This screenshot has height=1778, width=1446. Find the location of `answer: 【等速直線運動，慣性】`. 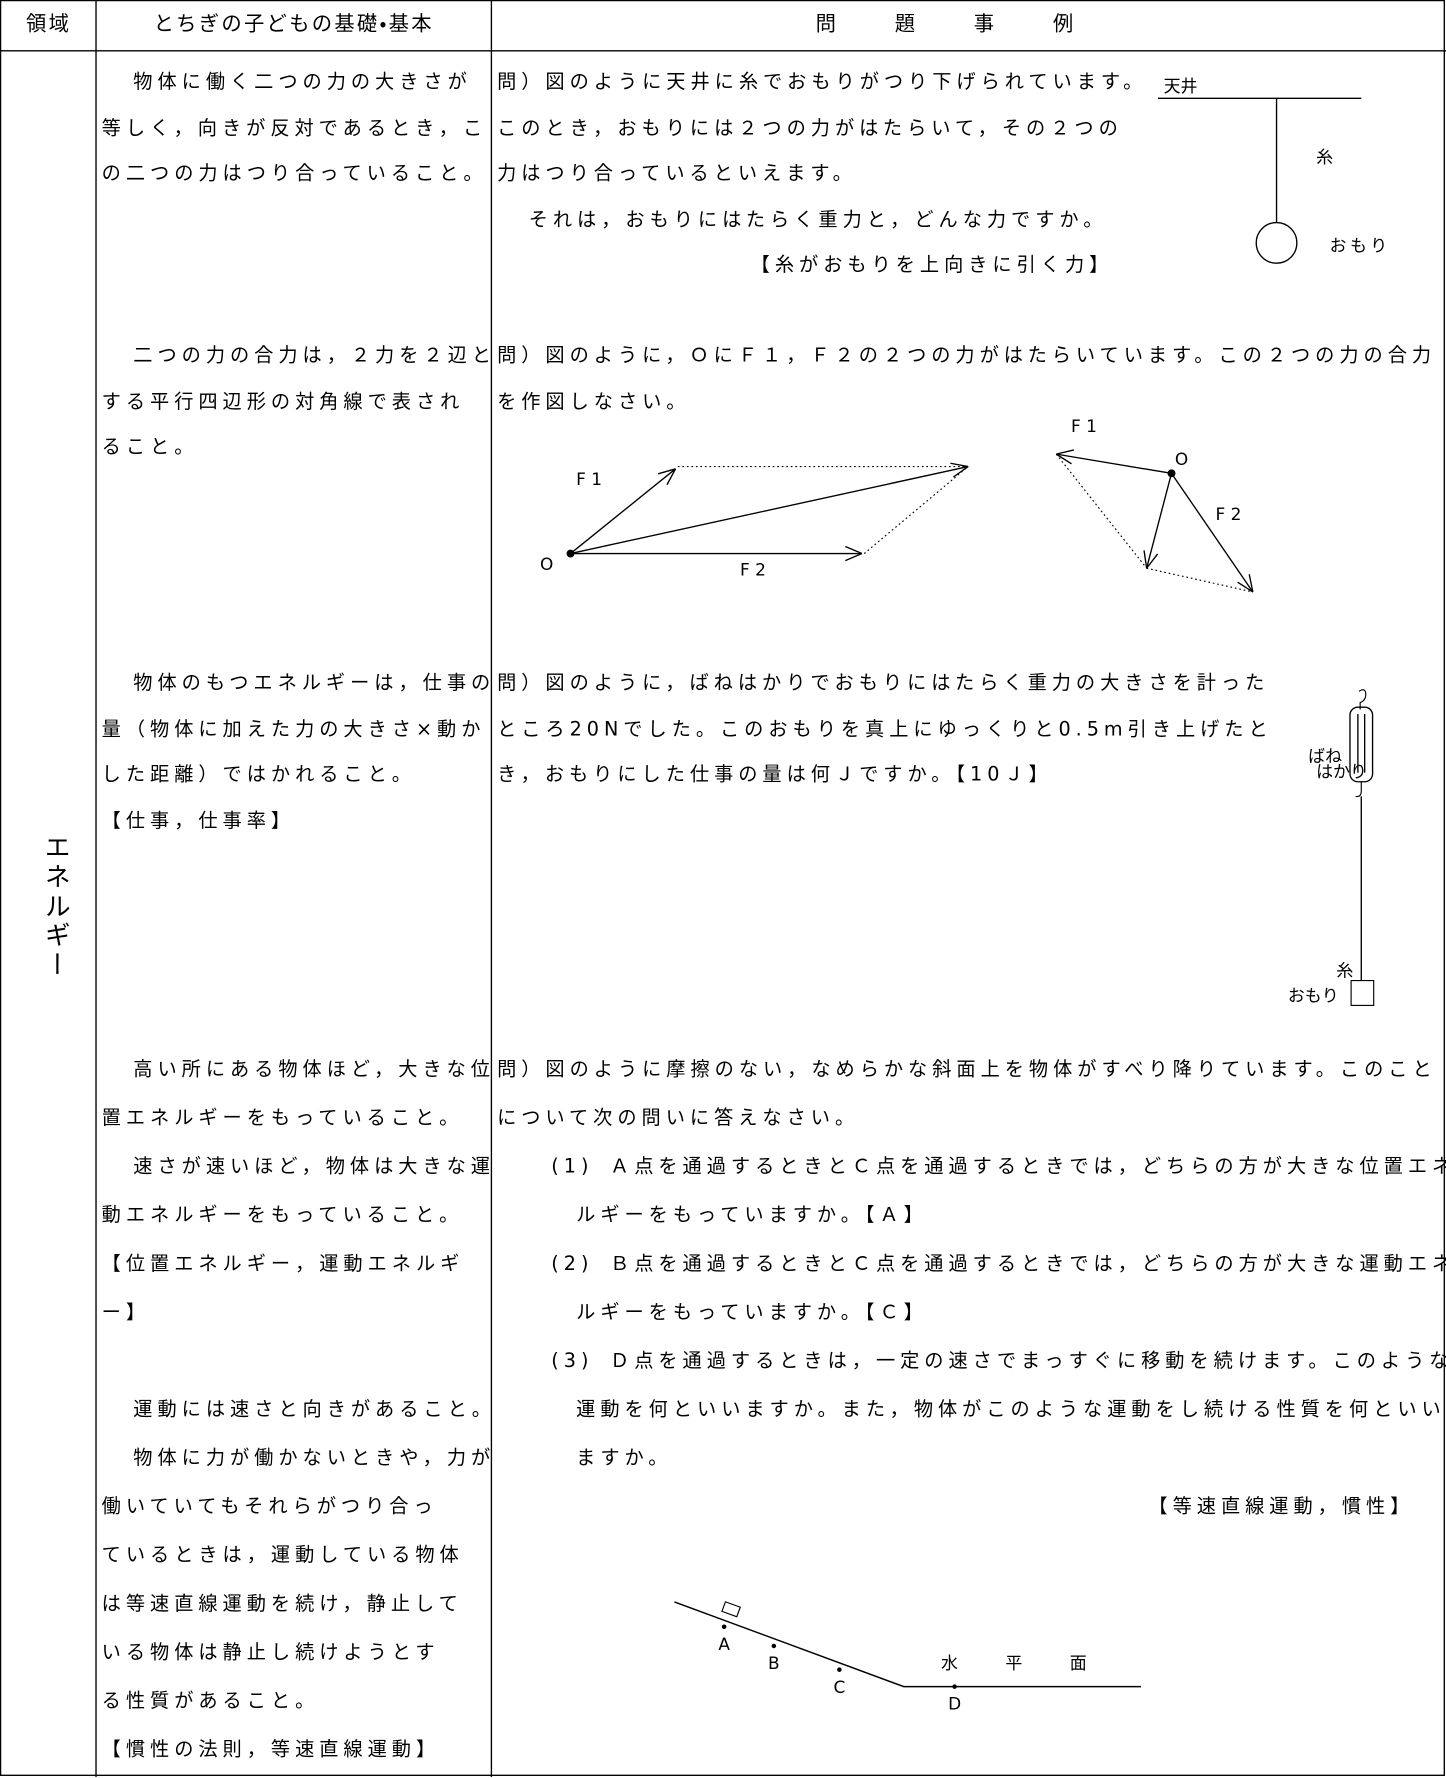

answer: 【等速直線運動，慣性】 is located at coordinates (1281, 1507).